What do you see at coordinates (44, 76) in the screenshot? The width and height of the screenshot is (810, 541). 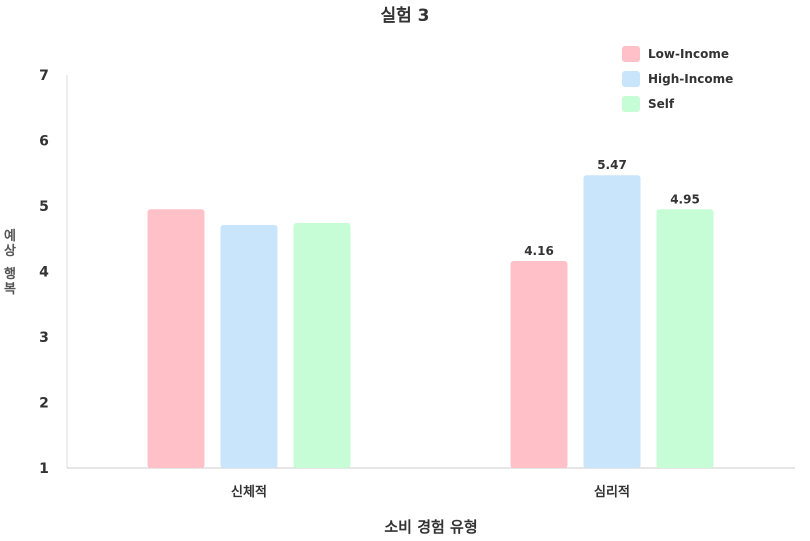 I see `y-tick-label: 7` at bounding box center [44, 76].